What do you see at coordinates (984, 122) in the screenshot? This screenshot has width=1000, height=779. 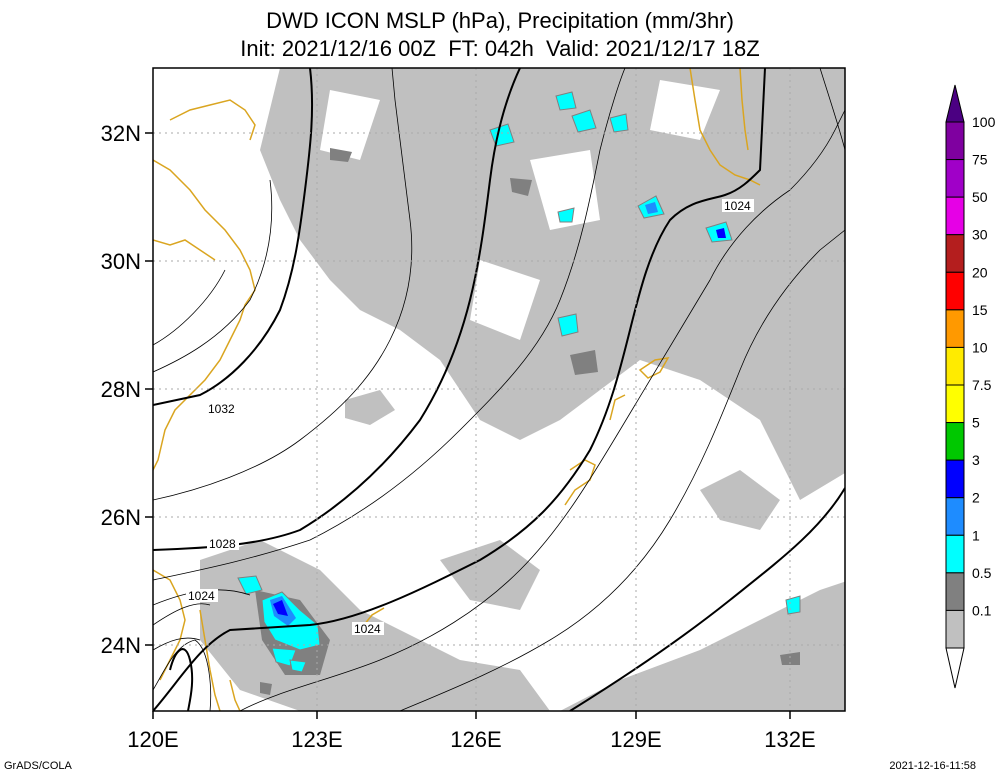 I see `colorbar-label: 100` at bounding box center [984, 122].